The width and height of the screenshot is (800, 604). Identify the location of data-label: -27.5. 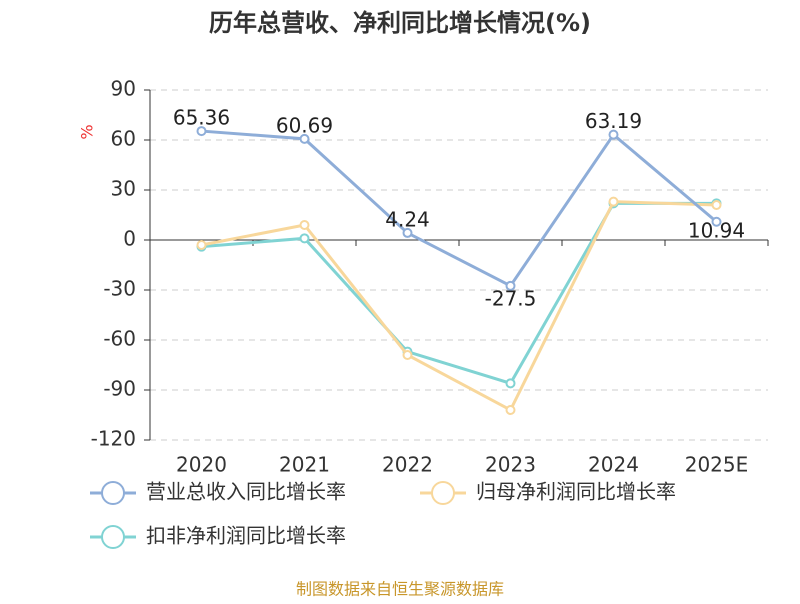
(511, 298).